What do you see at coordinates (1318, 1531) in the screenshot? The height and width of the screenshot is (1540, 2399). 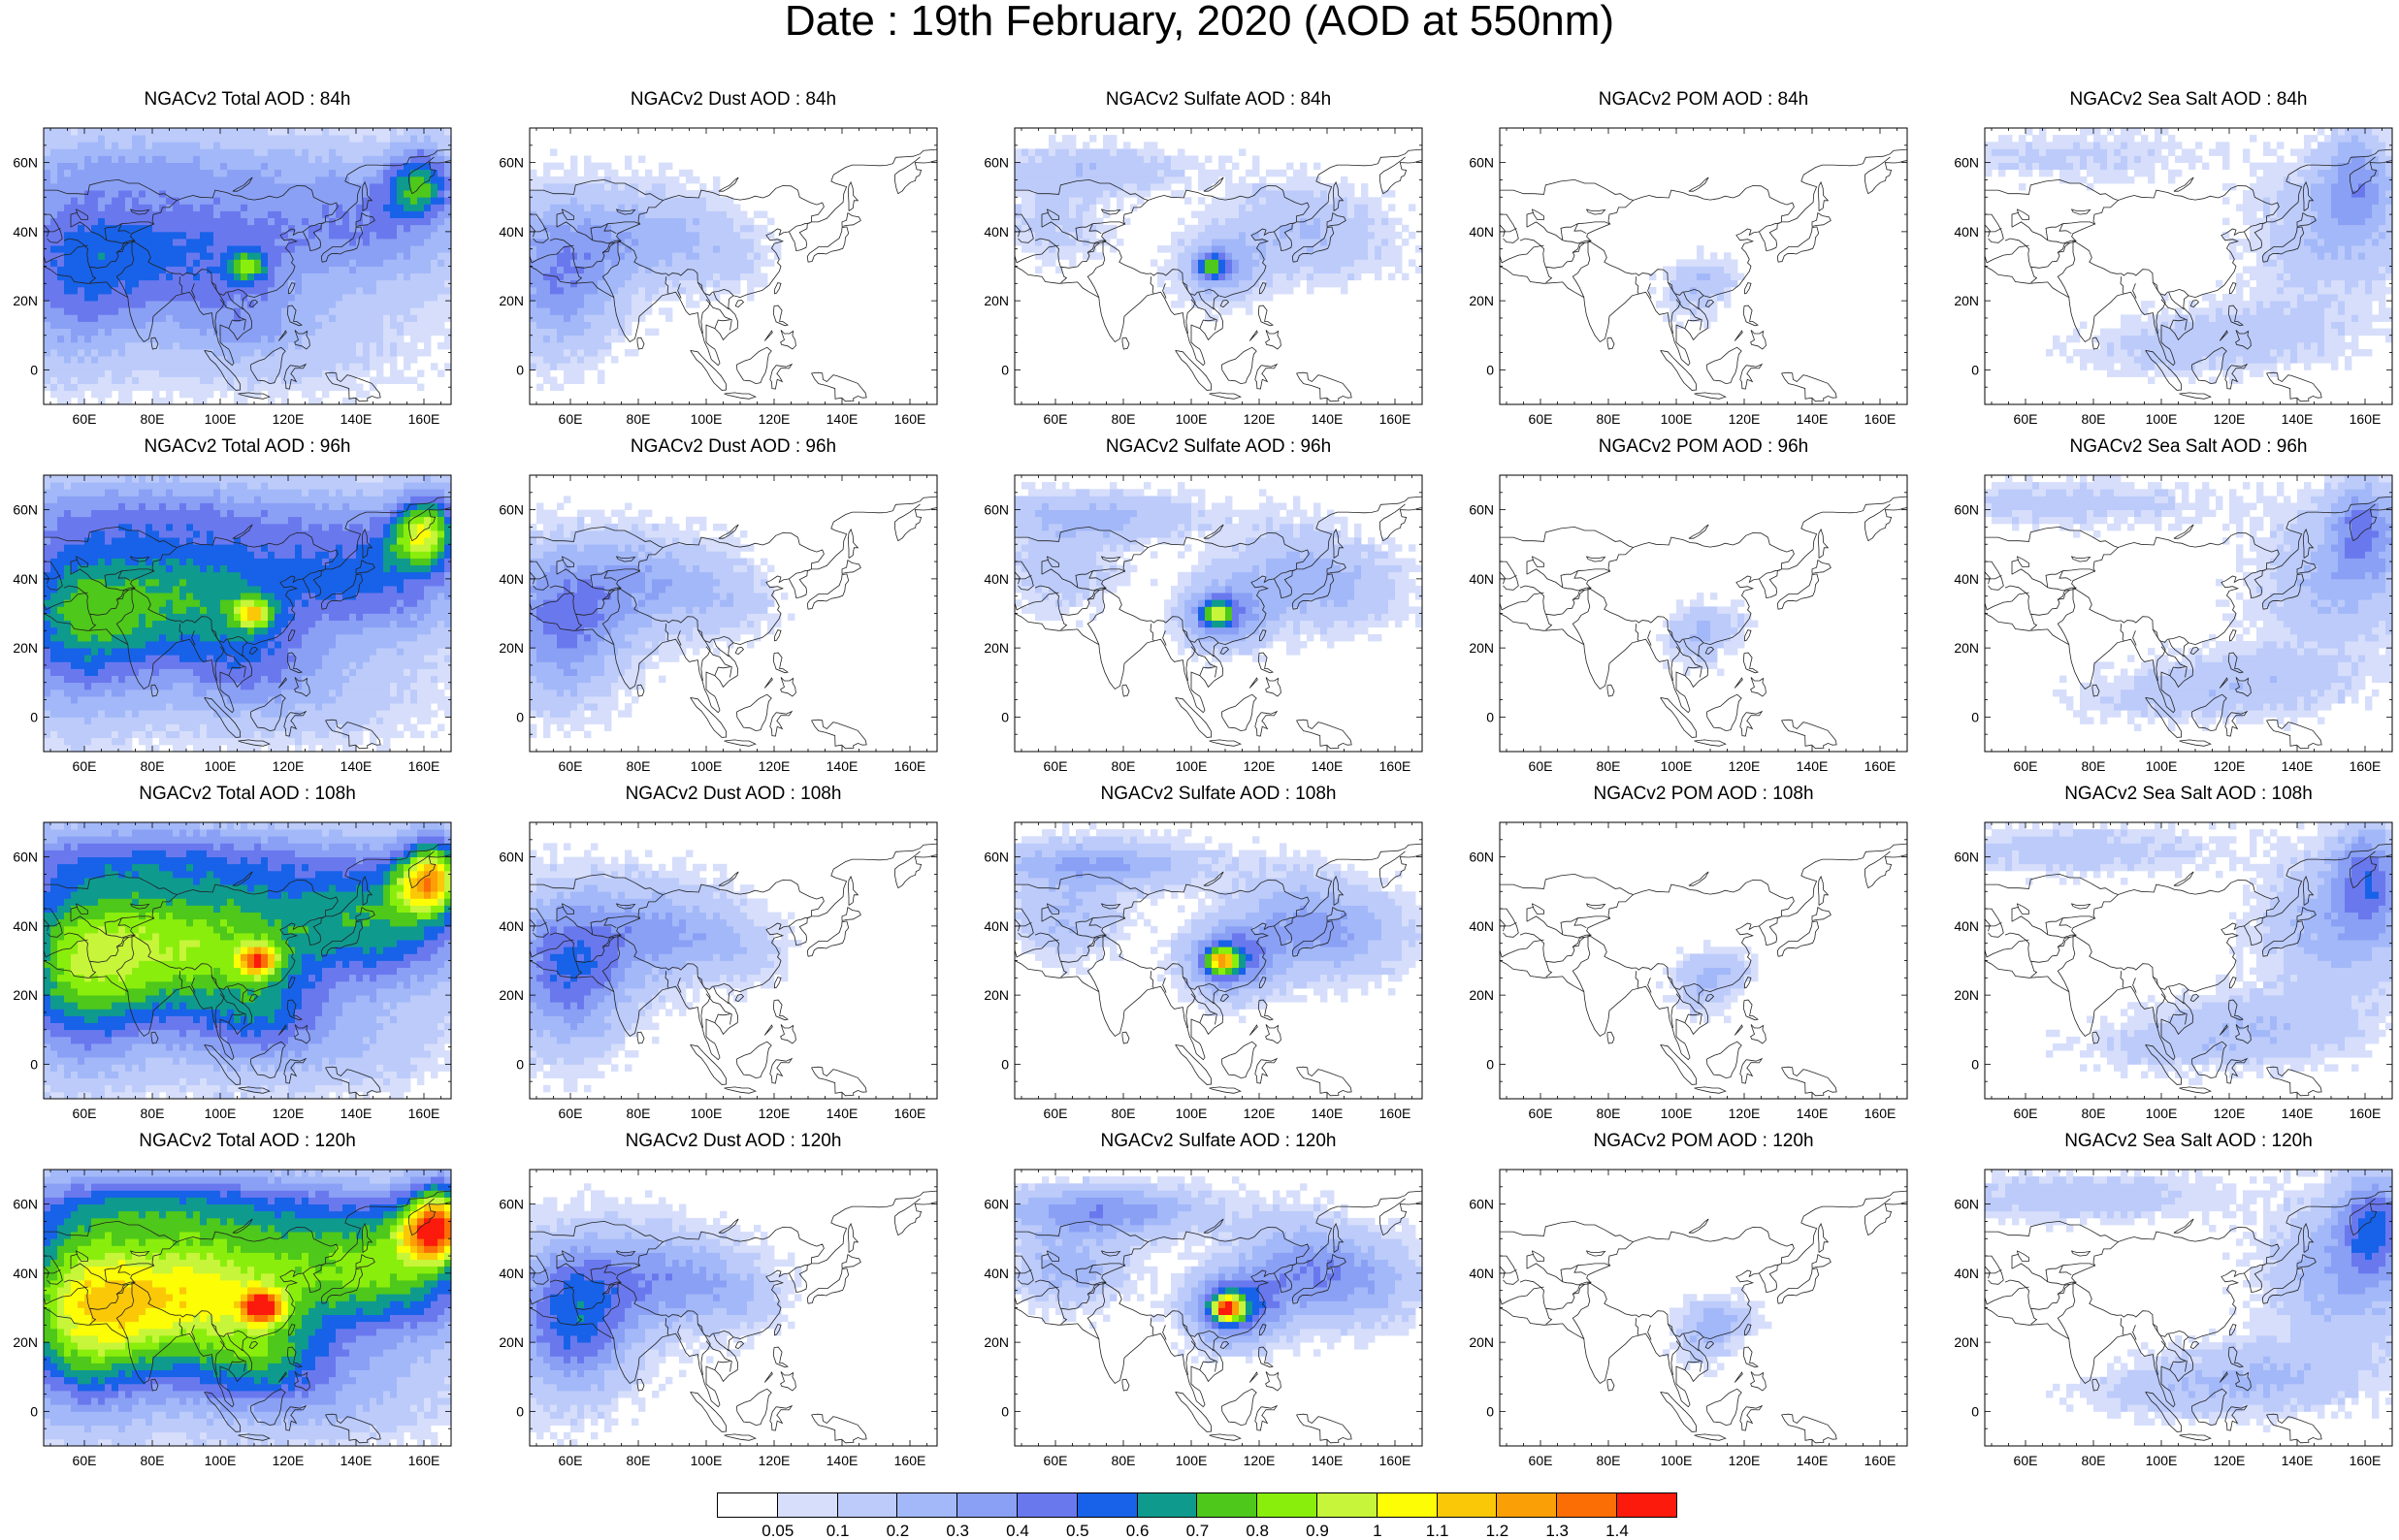 I see `colorbar-label: 0.9` at bounding box center [1318, 1531].